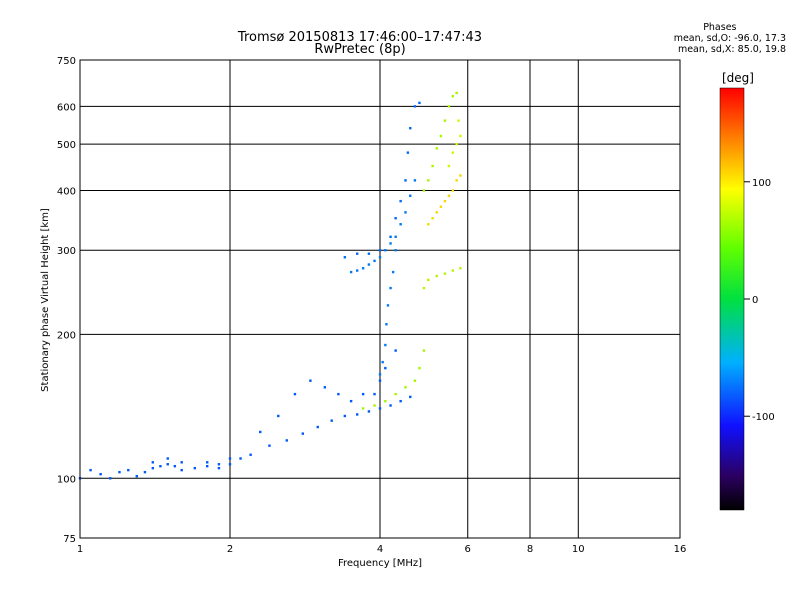  What do you see at coordinates (360, 37) in the screenshot?
I see `title-line-1: Tromsø 20150813 17:46:00–17:47:43` at bounding box center [360, 37].